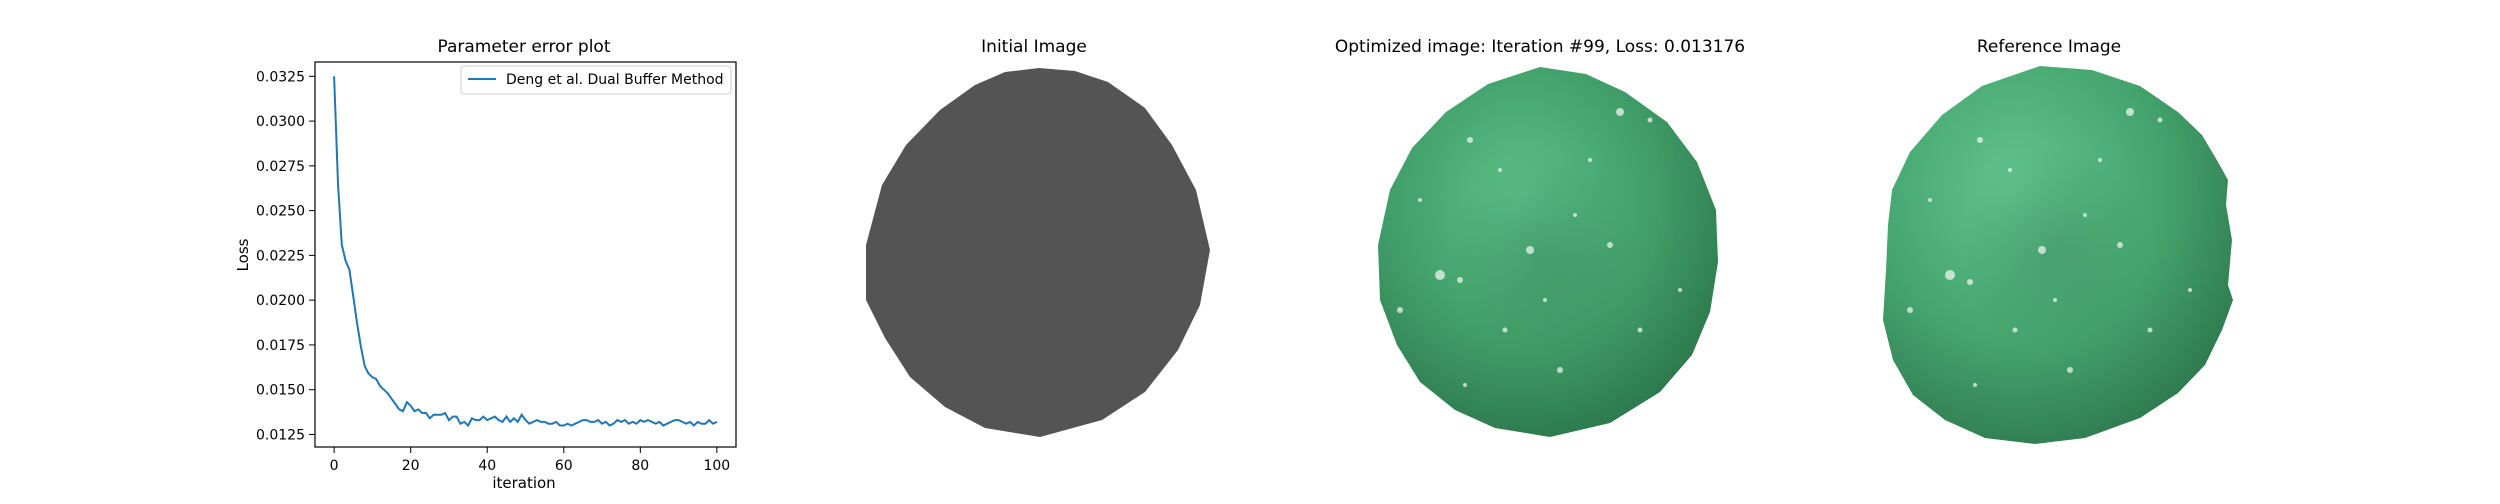 Image resolution: width=2500 pixels, height=504 pixels. I want to click on reference-disc-speckles, so click(2049, 247).